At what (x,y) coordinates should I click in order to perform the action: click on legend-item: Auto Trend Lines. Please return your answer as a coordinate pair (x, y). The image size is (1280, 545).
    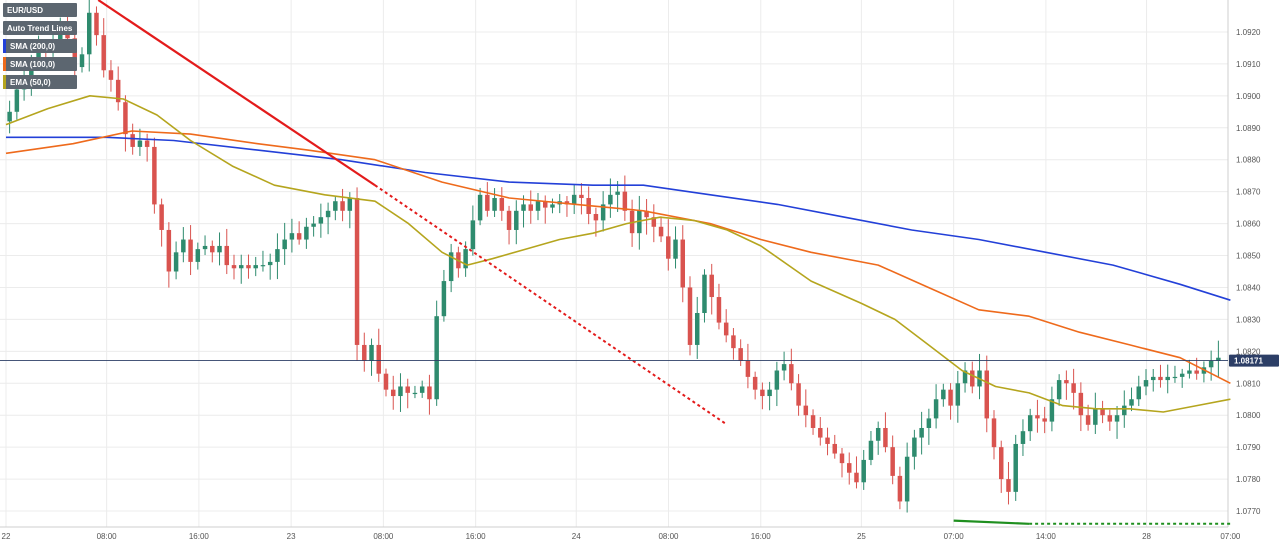
    Looking at the image, I should click on (40, 28).